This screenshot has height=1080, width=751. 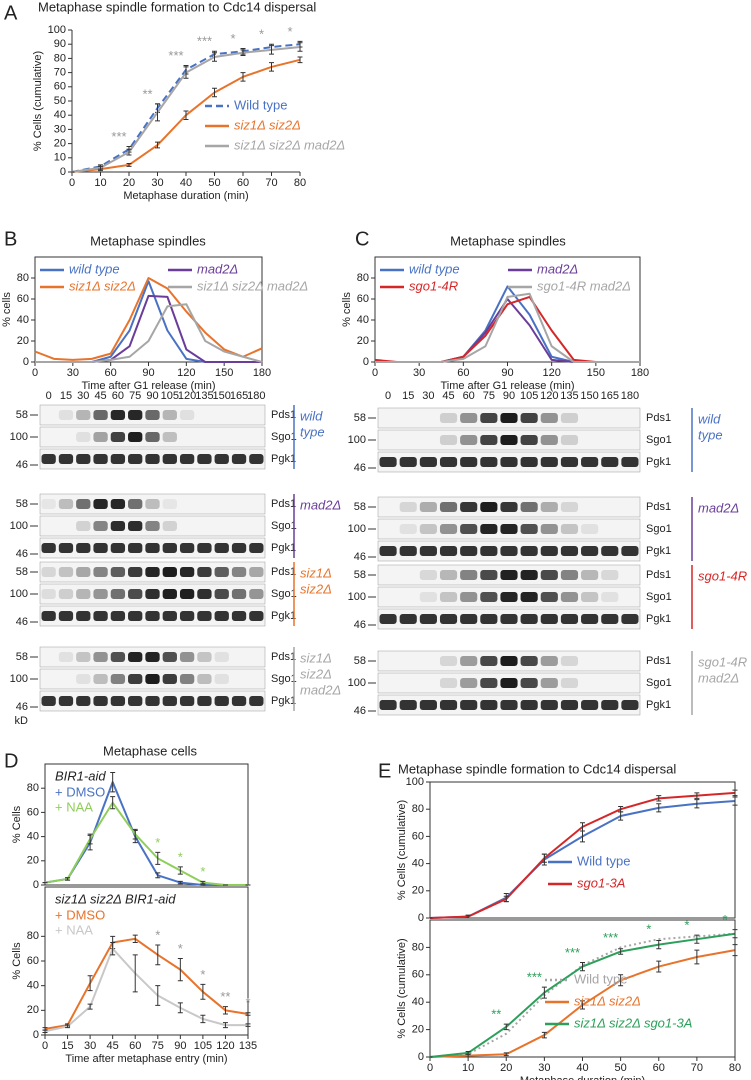 What do you see at coordinates (38, 101) in the screenshot?
I see `y-axis-label: % Cells (cumulative)` at bounding box center [38, 101].